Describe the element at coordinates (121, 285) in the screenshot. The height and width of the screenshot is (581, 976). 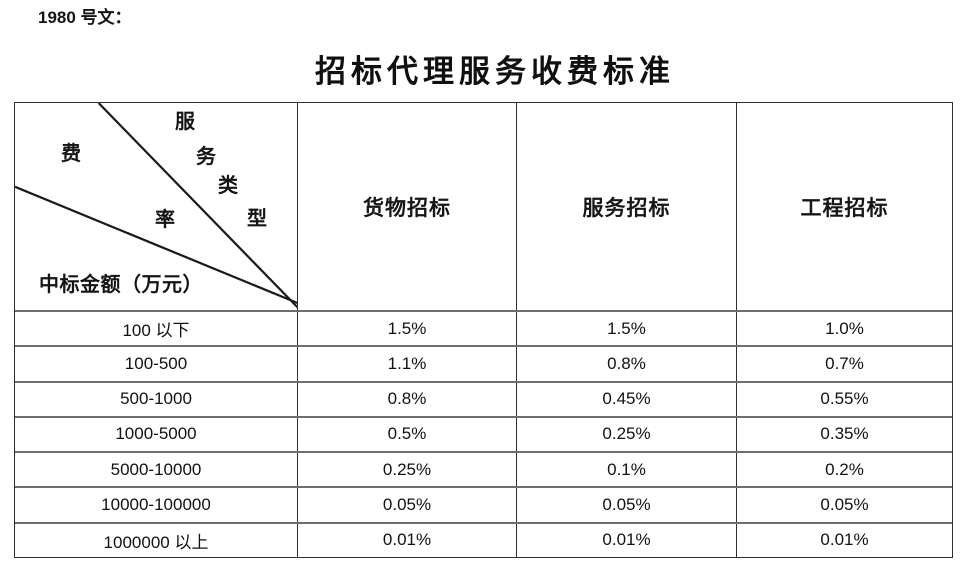
I see `corner-amount-label: 中标金额（万元）` at that location.